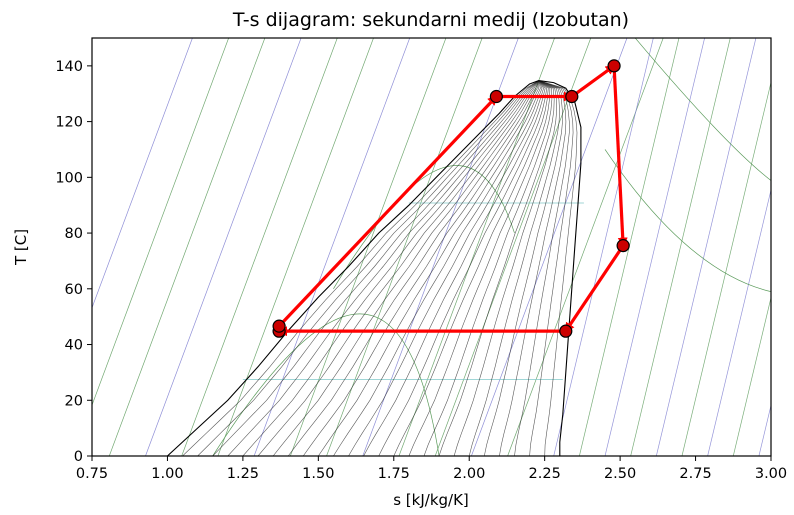  What do you see at coordinates (73, 262) in the screenshot?
I see `y-axis: 0 20 40 60 80 100 120 140` at bounding box center [73, 262].